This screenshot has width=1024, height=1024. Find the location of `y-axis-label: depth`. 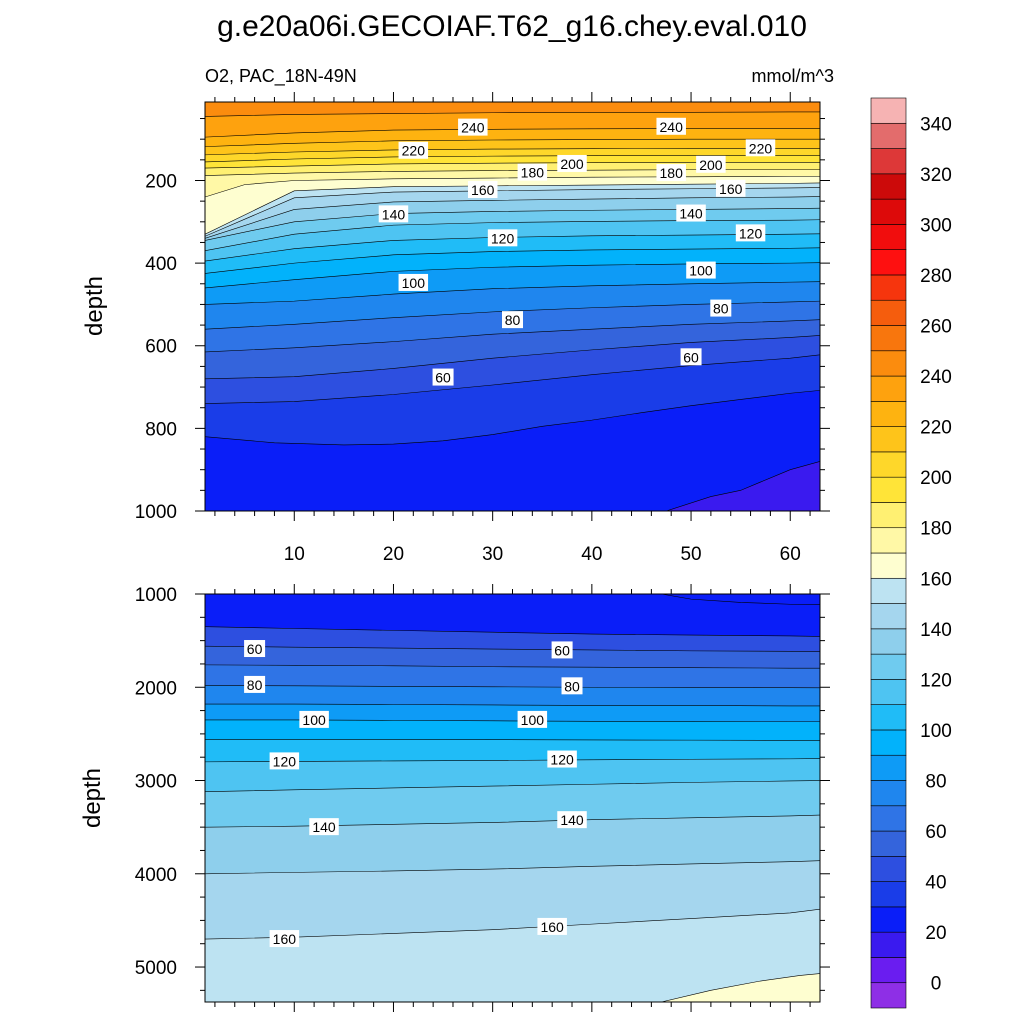

y-axis-label: depth is located at coordinates (94, 306).